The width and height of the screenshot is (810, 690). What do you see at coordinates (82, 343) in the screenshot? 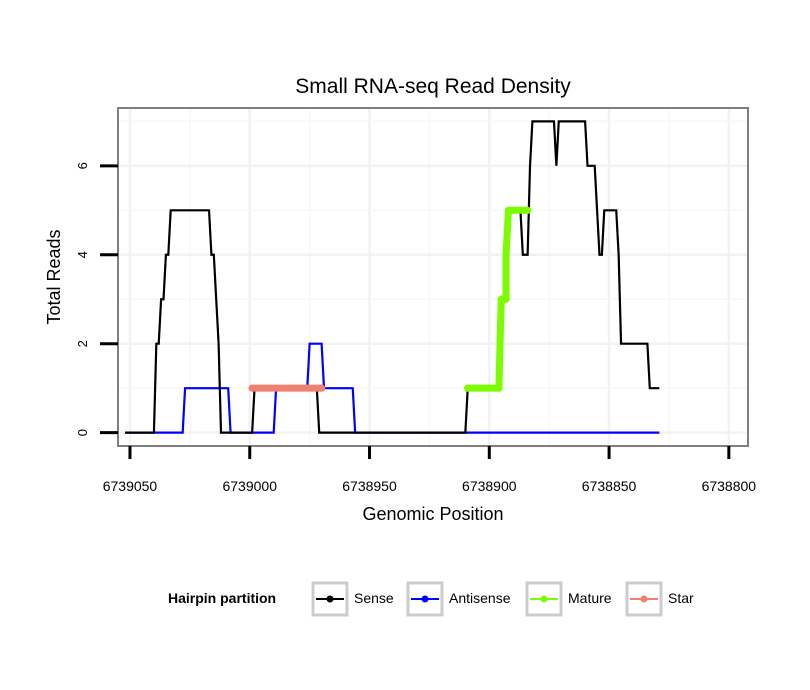
I see `y-tick-label: 2` at bounding box center [82, 343].